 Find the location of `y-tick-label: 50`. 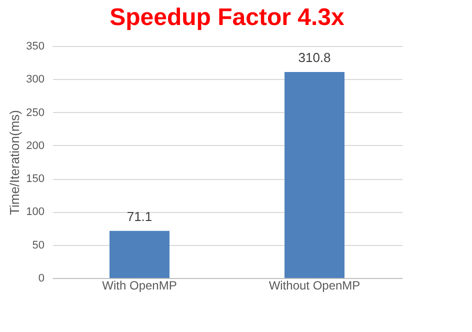

y-tick-label: 50 is located at coordinates (38, 245).